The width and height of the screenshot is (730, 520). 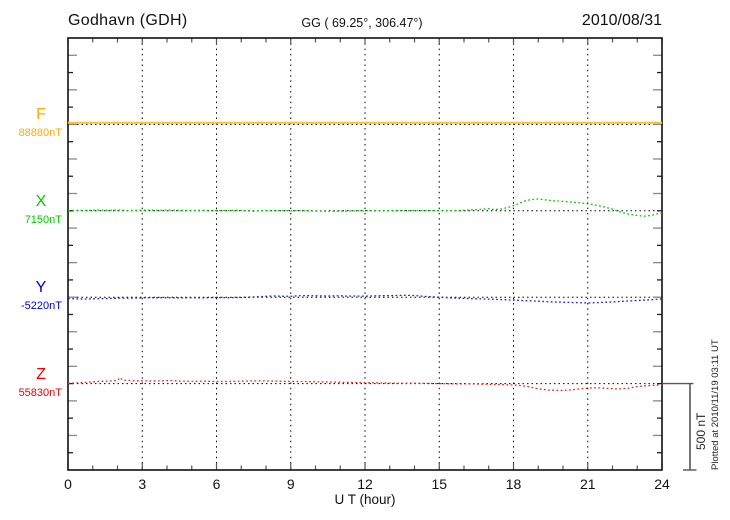 What do you see at coordinates (587, 484) in the screenshot?
I see `x-tick-label-21: 21` at bounding box center [587, 484].